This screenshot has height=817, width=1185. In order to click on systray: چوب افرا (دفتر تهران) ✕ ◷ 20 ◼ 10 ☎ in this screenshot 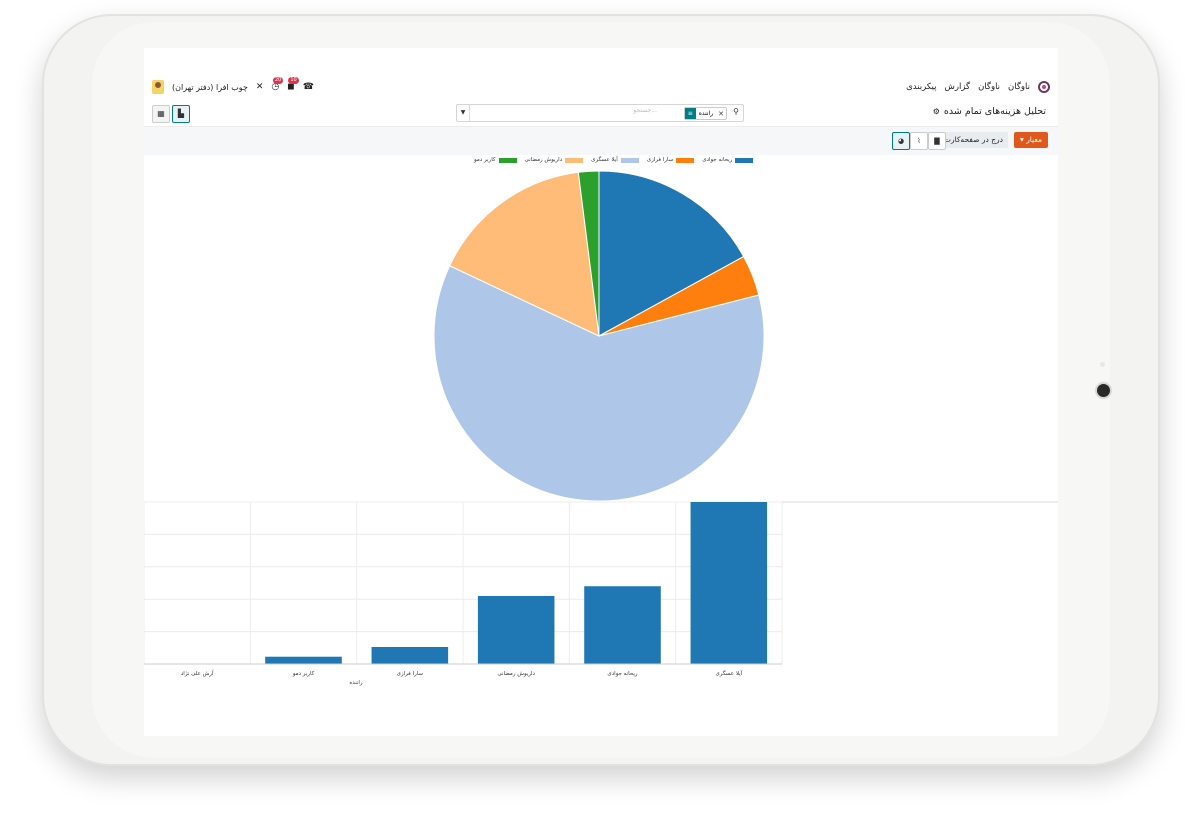, I will do `click(233, 85)`.